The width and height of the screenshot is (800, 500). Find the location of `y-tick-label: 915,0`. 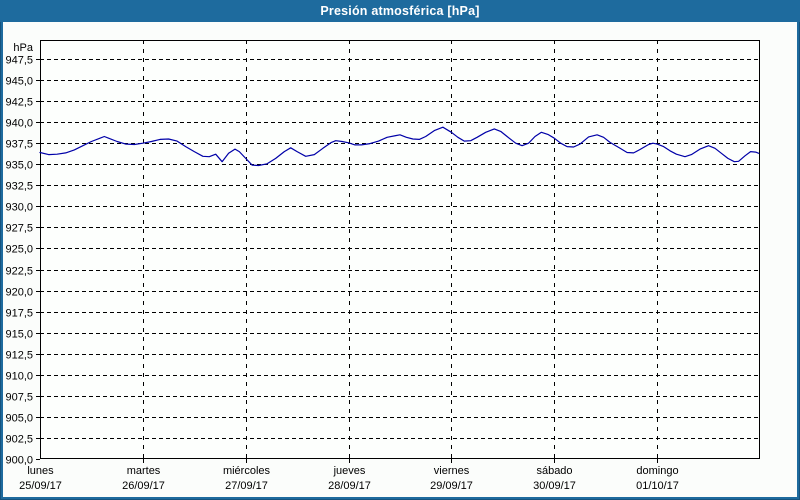

y-tick-label: 915,0 is located at coordinates (19, 335).